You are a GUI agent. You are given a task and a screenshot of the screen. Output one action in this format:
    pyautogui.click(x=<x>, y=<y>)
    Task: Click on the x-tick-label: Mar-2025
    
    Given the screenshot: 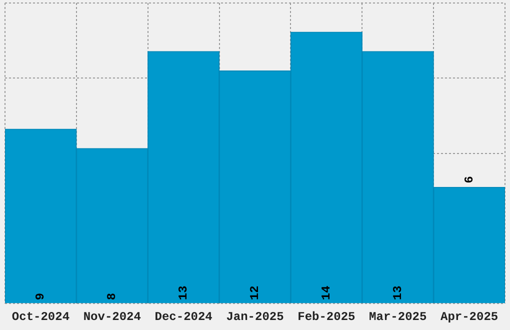 What is the action you would take?
    pyautogui.click(x=398, y=317)
    